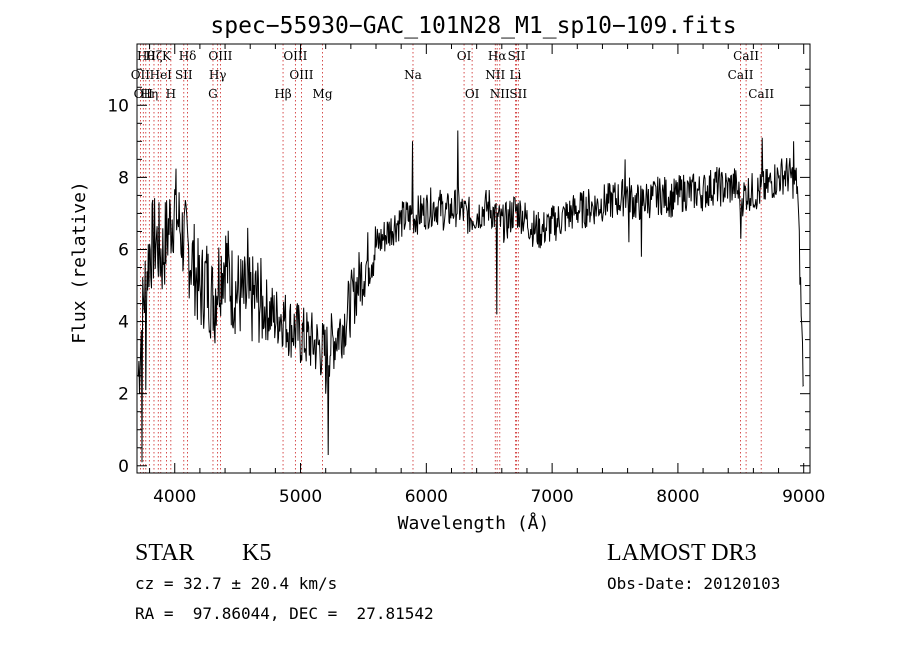 The width and height of the screenshot is (900, 649). I want to click on y-tick-label: 10, so click(118, 106).